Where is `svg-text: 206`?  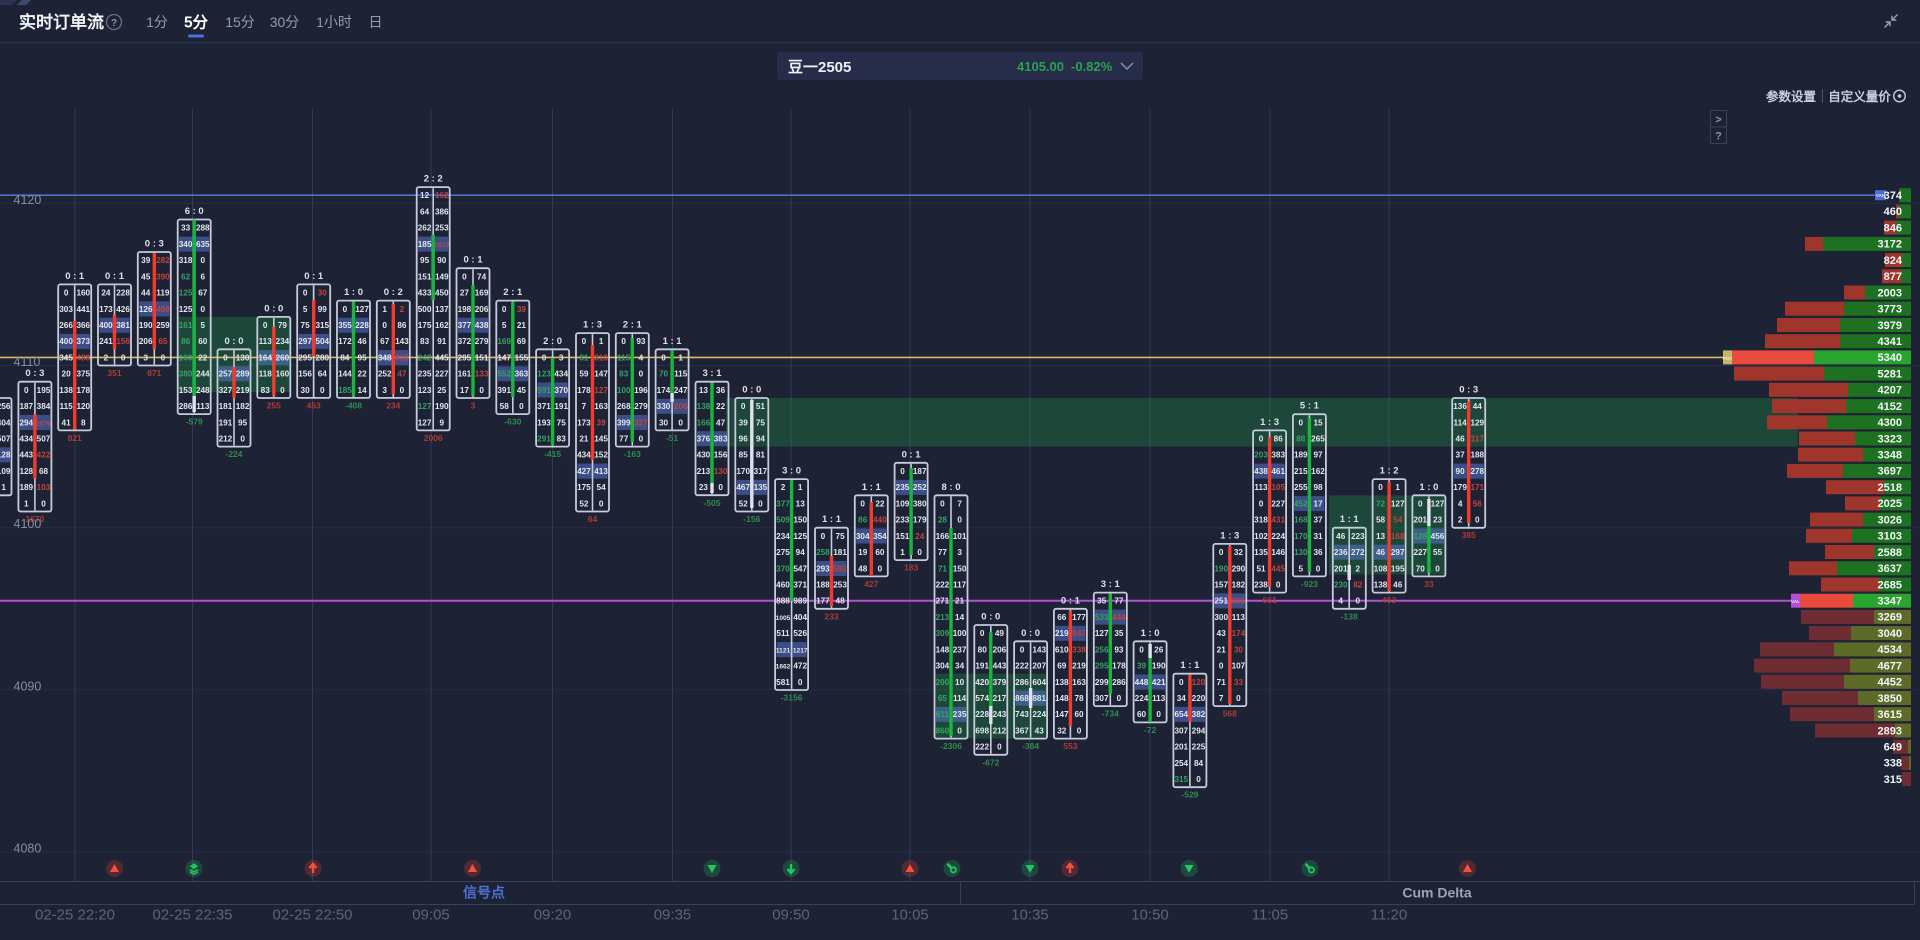
svg-text: 206 is located at coordinates (1000, 649).